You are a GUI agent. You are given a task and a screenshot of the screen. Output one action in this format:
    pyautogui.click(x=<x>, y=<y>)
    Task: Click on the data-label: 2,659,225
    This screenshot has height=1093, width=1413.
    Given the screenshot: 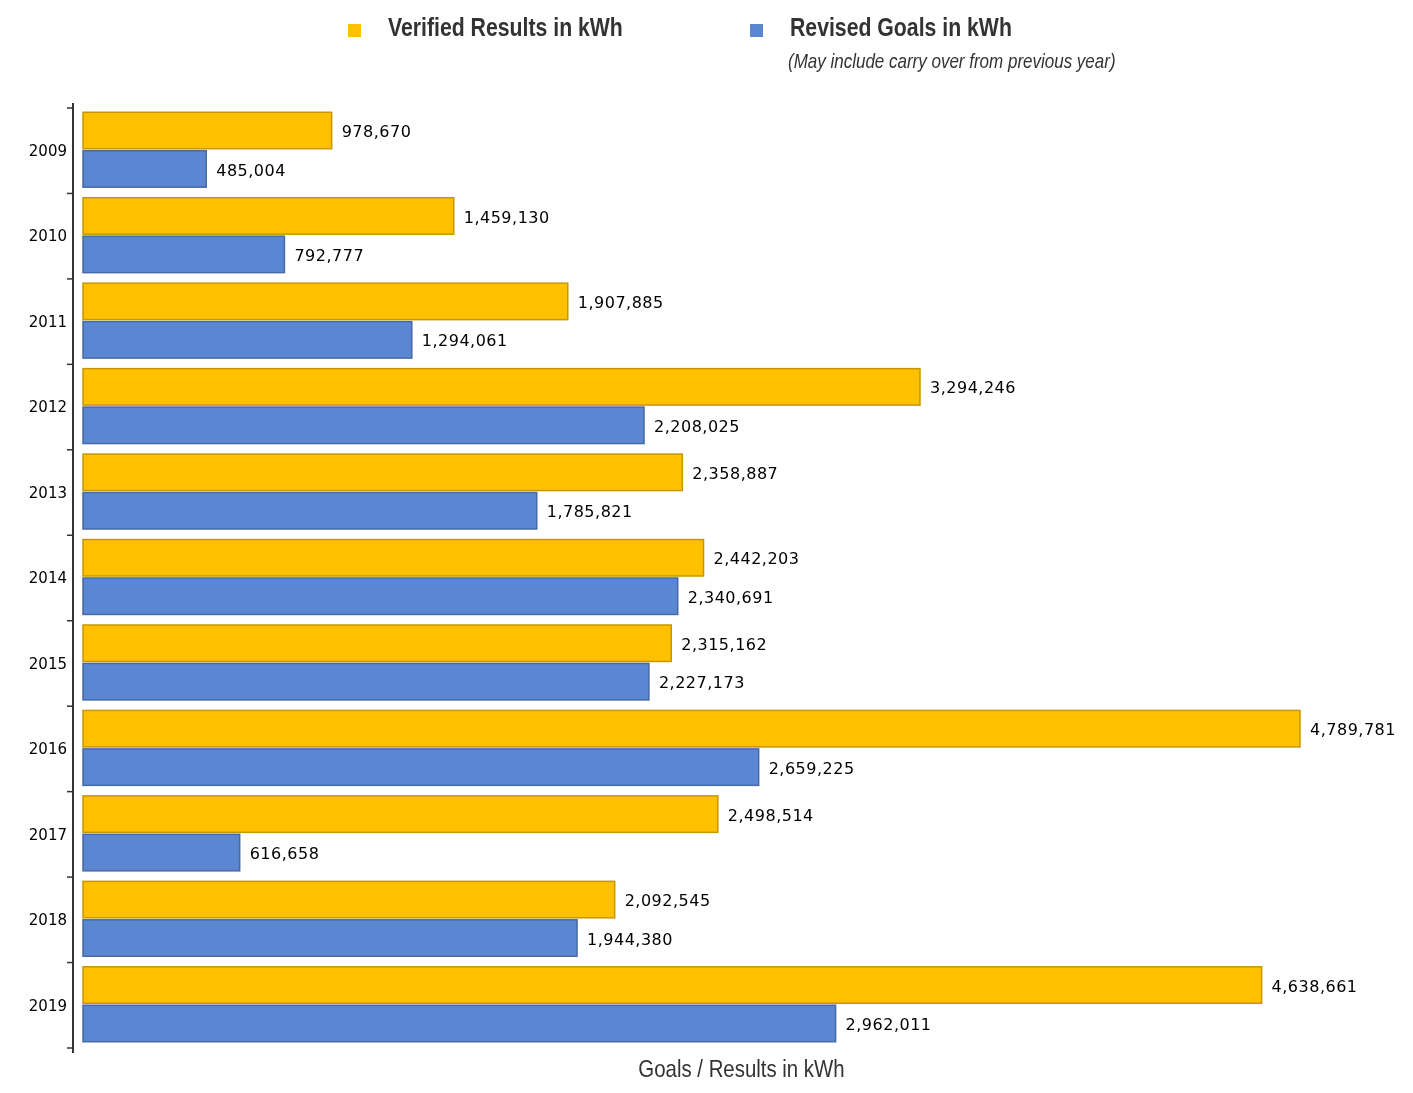 What is the action you would take?
    pyautogui.click(x=811, y=768)
    